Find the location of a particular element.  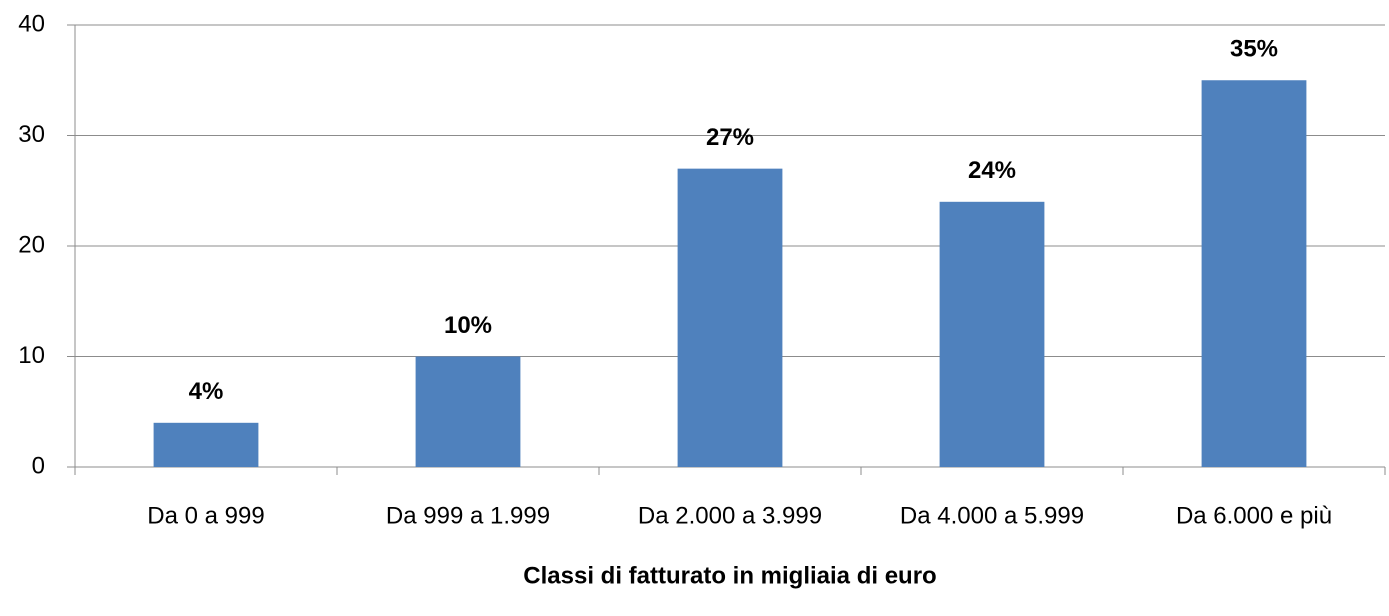

y-tick-label: 30 is located at coordinates (31, 134).